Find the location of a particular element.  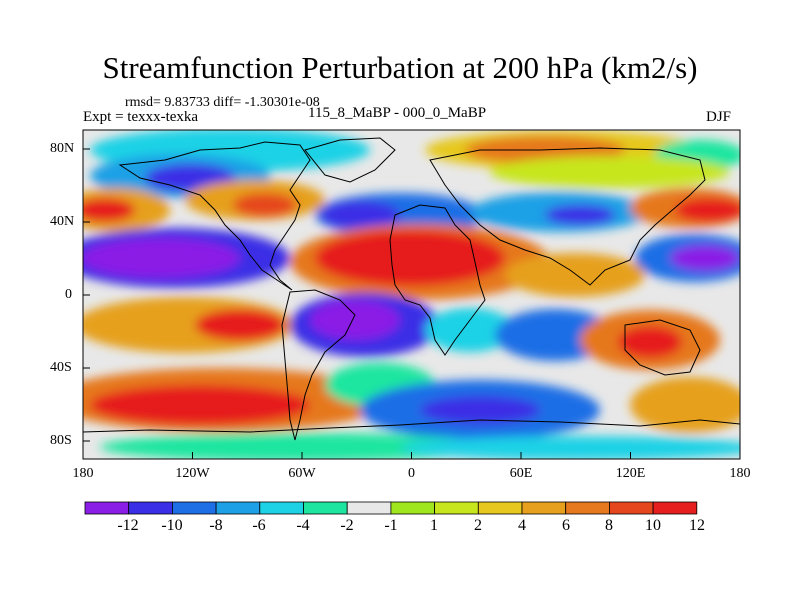

y-tick-label: 0 is located at coordinates (68, 294).